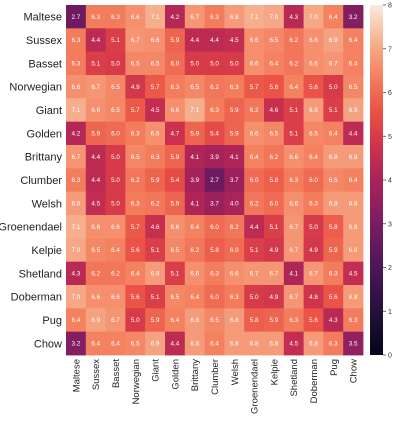  I want to click on colorbar, so click(376, 180).